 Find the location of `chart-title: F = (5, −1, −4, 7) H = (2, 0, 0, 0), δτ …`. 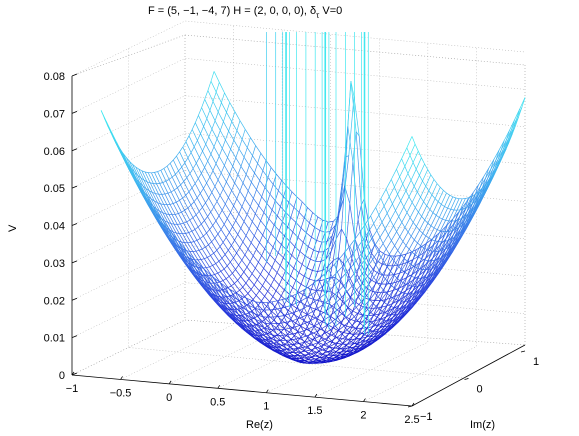

chart-title: F = (5, −1, −4, 7) H = (2, 0, 0, 0), δτ … is located at coordinates (245, 12).